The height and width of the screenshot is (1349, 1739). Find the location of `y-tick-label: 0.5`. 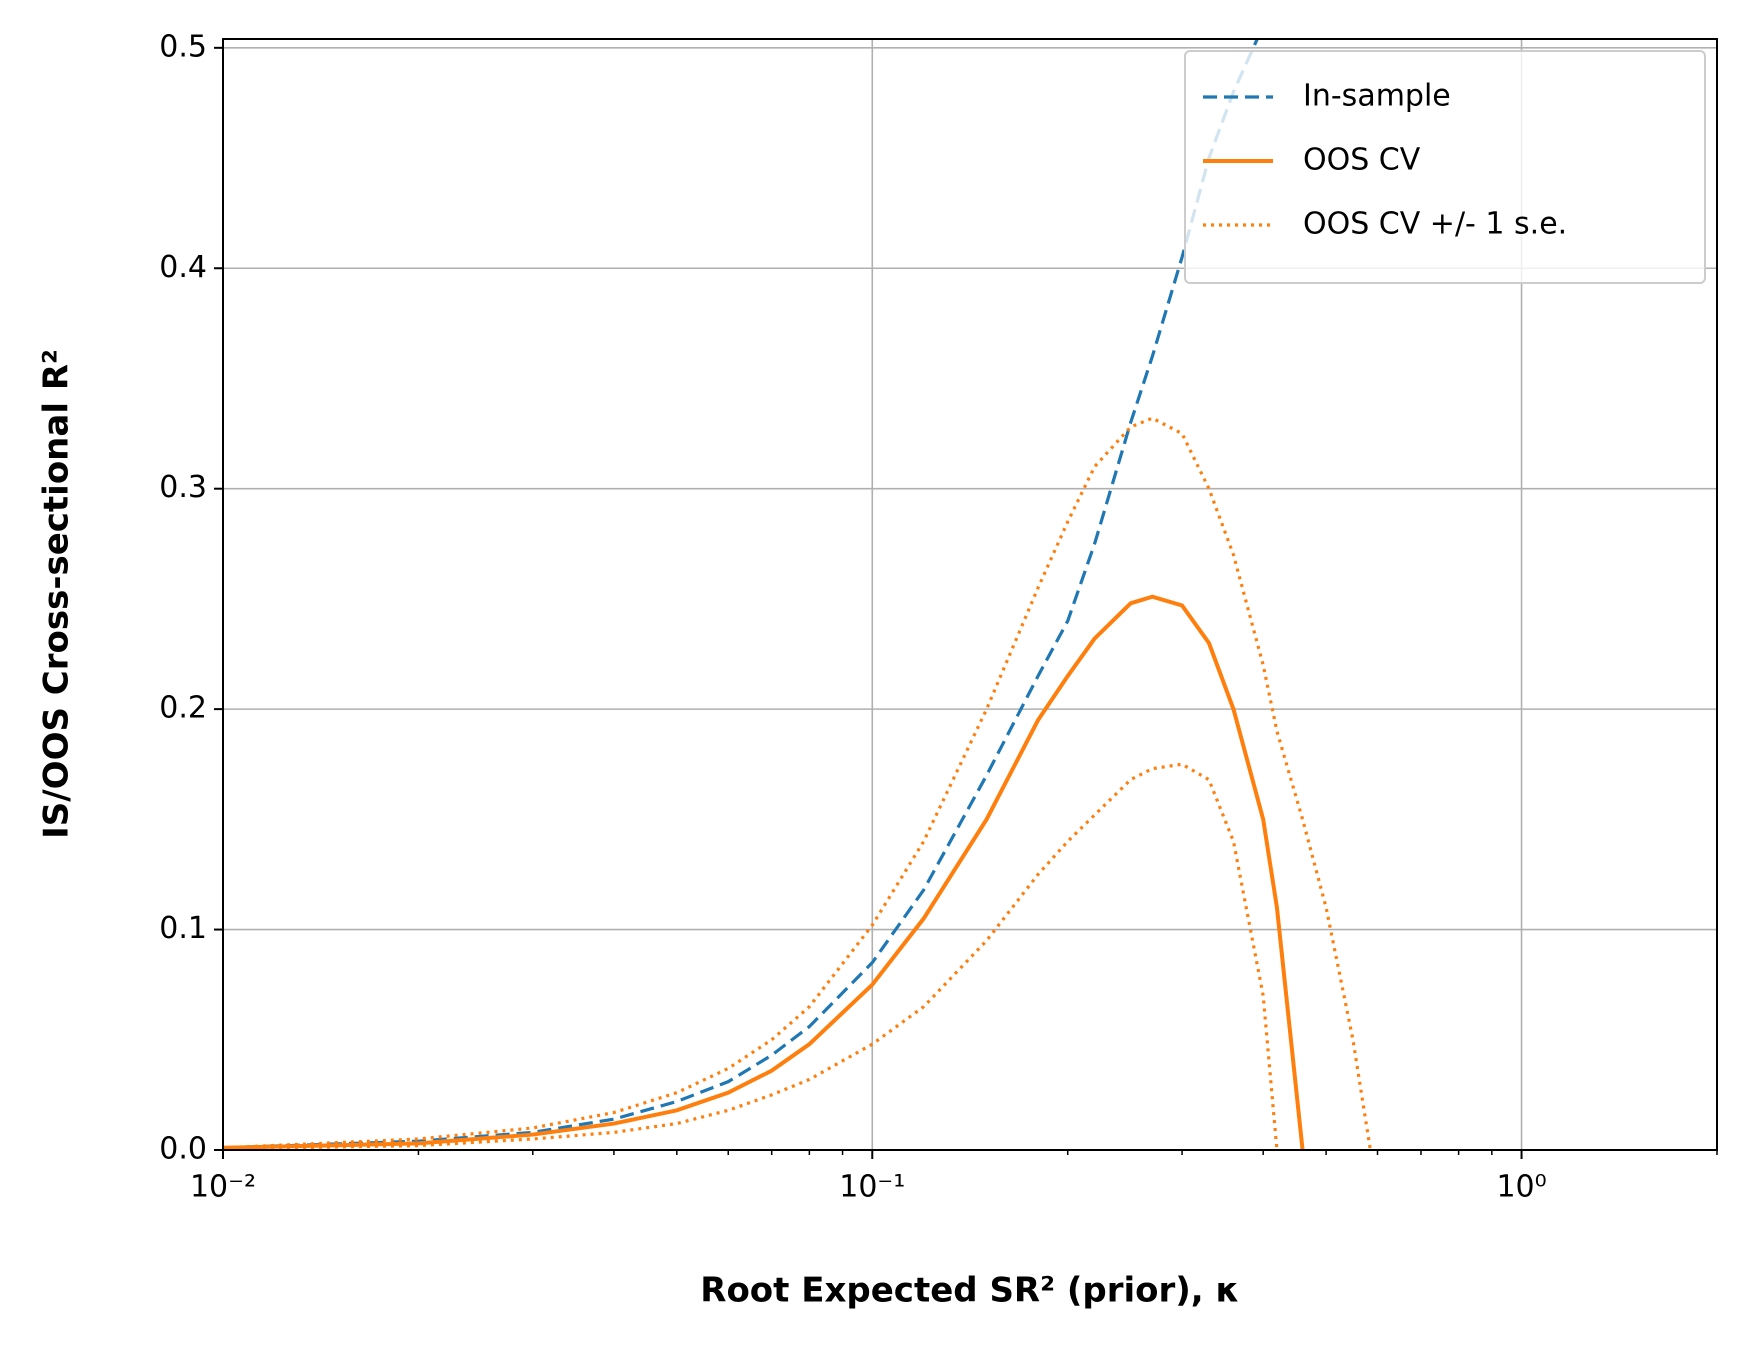

y-tick-label: 0.5 is located at coordinates (183, 46).